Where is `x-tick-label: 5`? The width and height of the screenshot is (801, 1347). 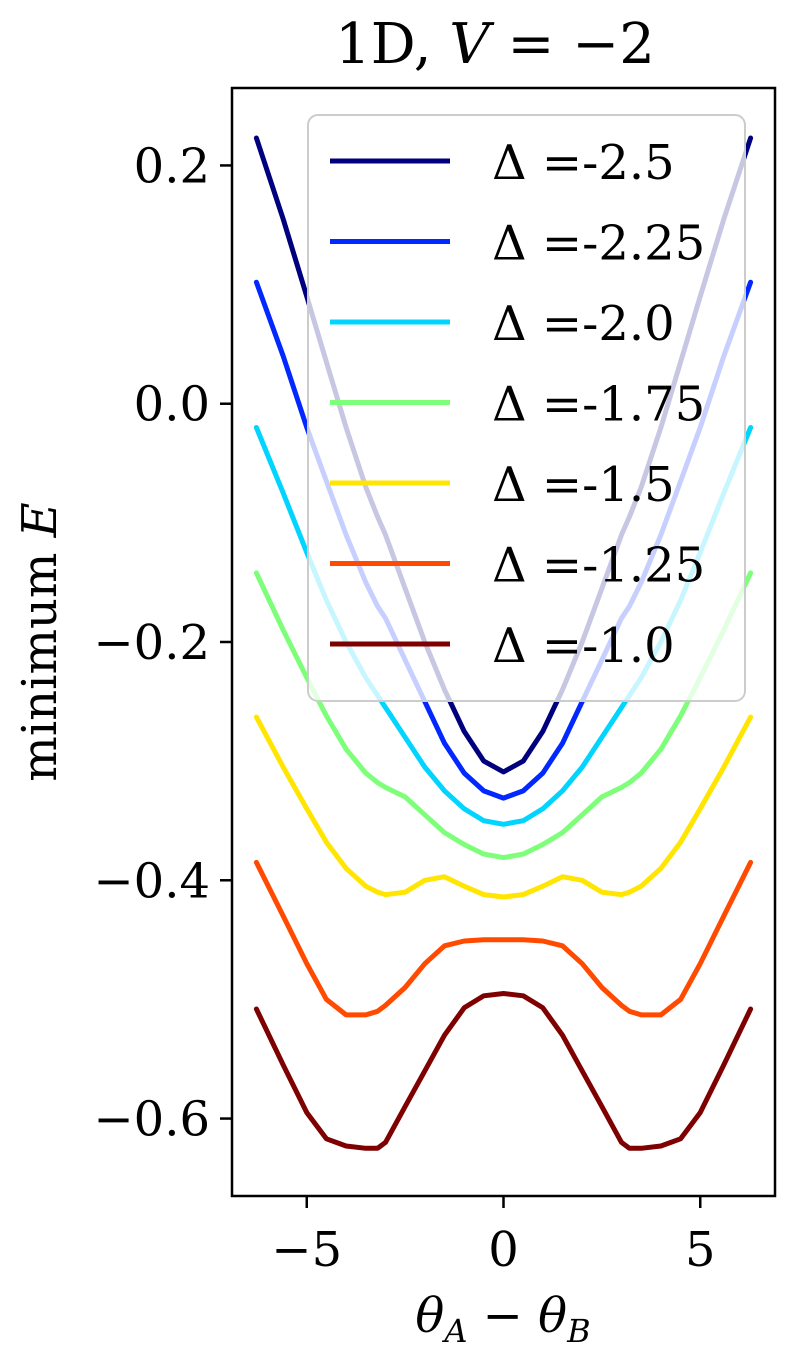 x-tick-label: 5 is located at coordinates (700, 1250).